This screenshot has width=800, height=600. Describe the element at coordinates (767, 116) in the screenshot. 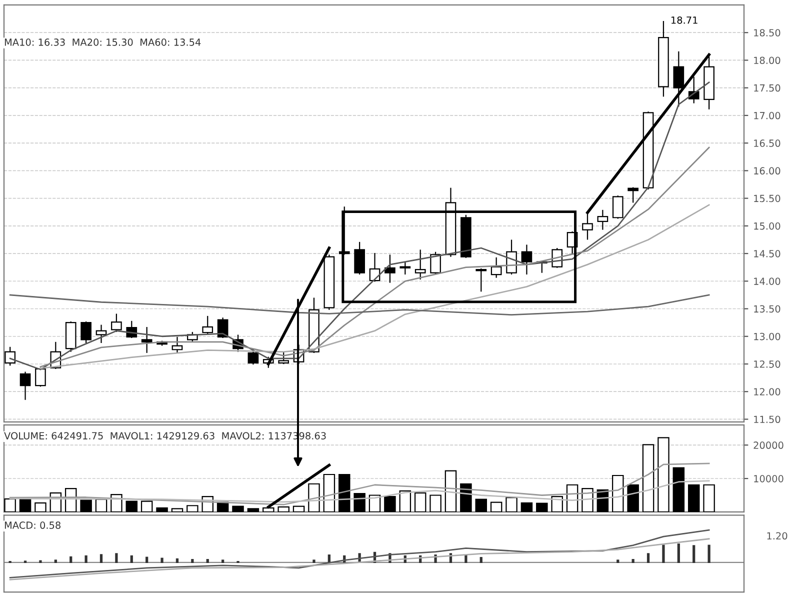

I see `y-tick-label: 17.00` at that location.